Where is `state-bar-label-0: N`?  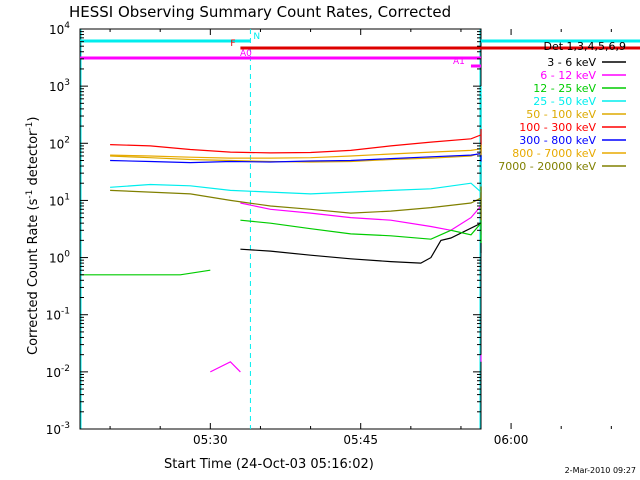 state-bar-label-0: N is located at coordinates (256, 37).